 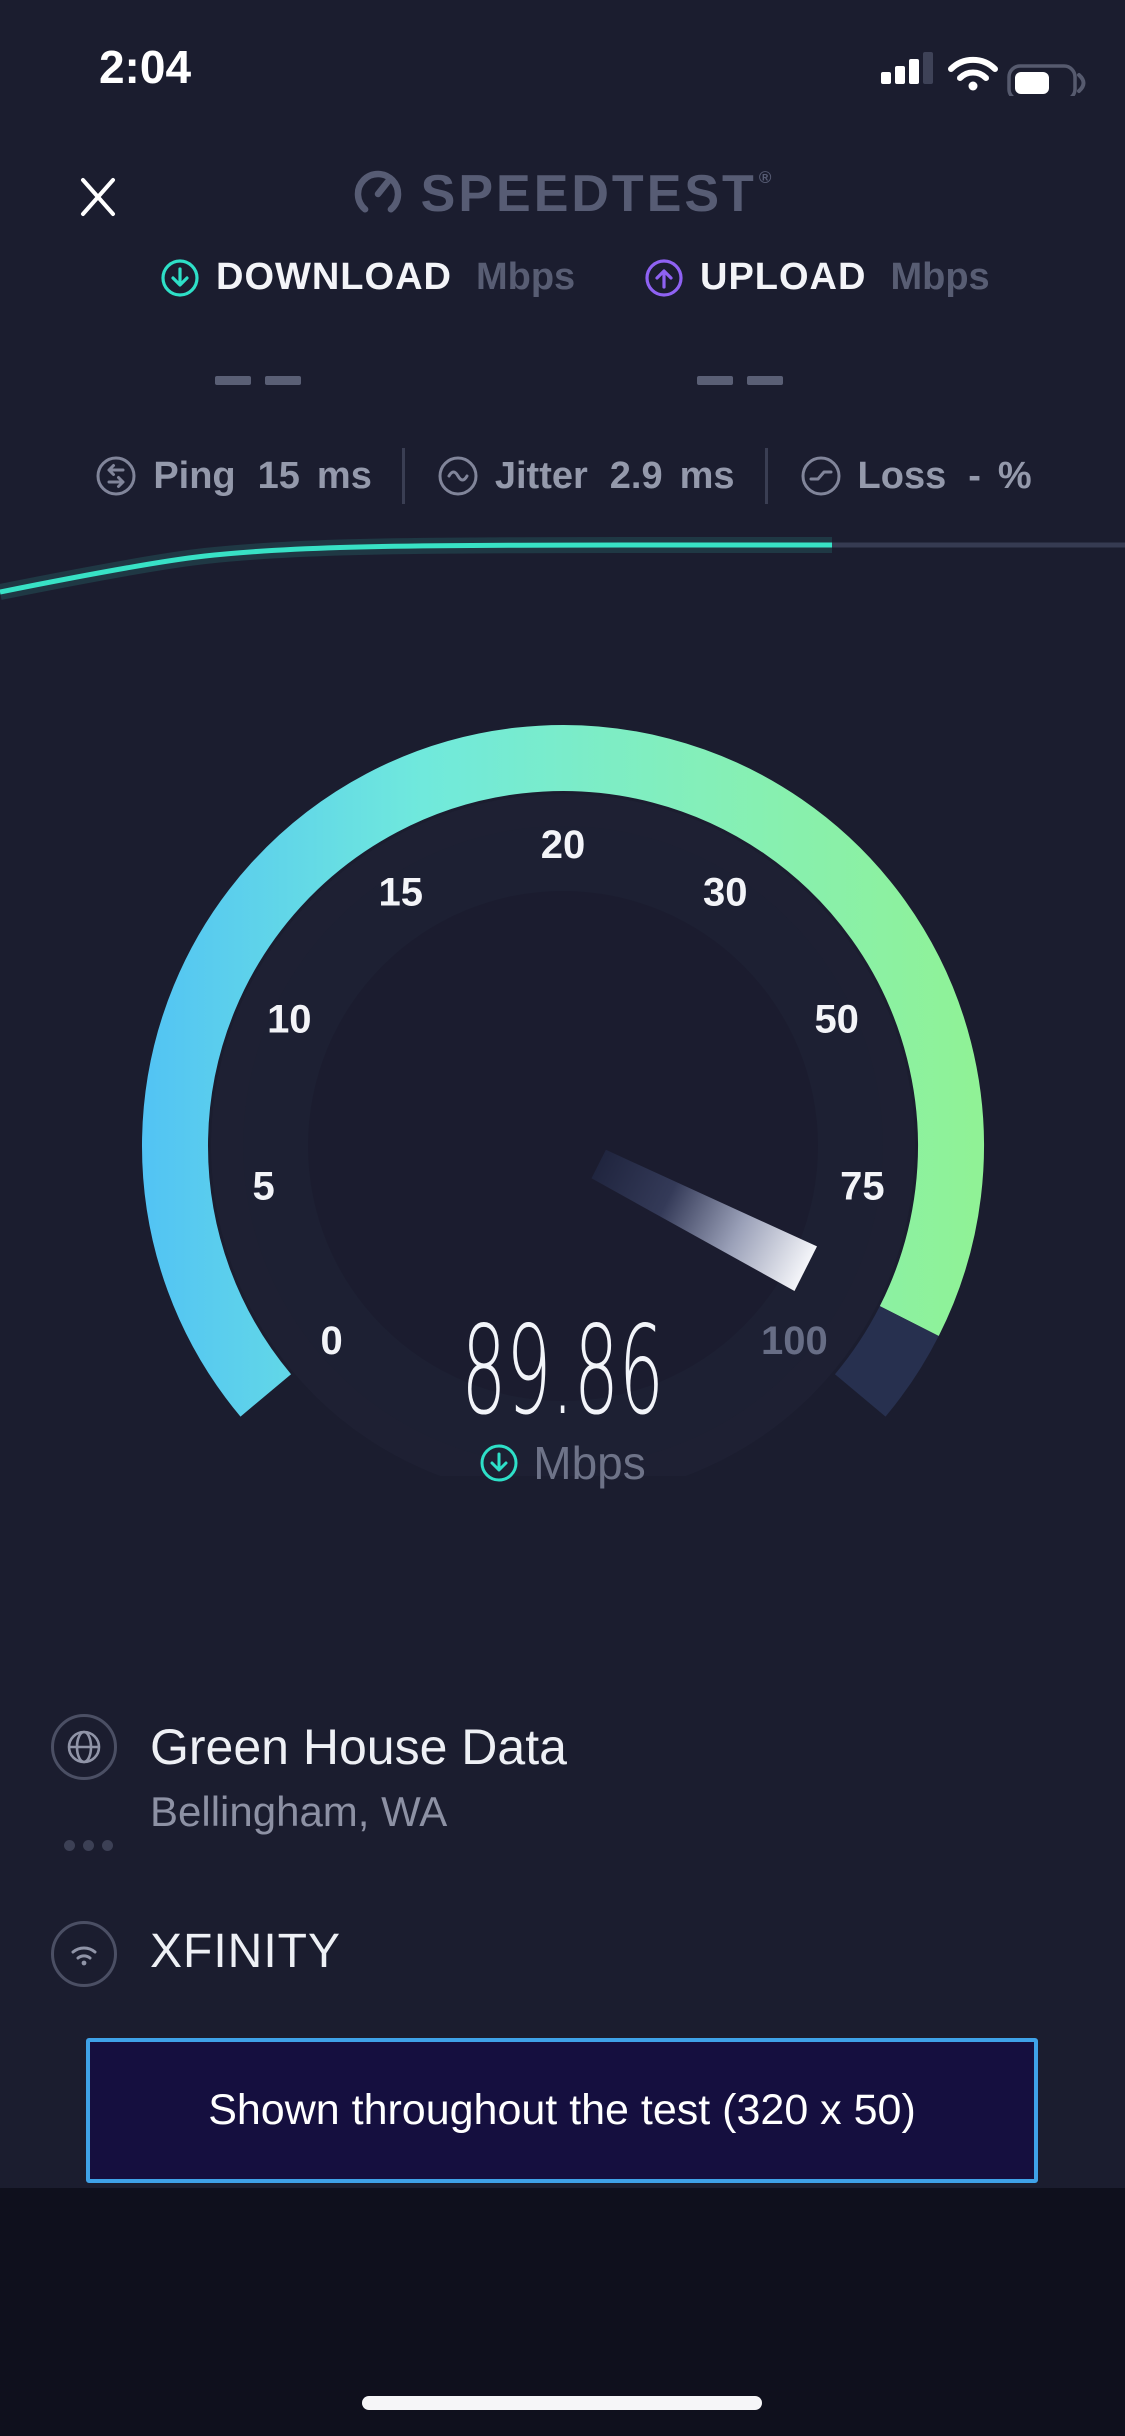 I want to click on latency-row: Ping 15 ms Jitter 2.9 ms Loss - %, so click(x=562, y=476).